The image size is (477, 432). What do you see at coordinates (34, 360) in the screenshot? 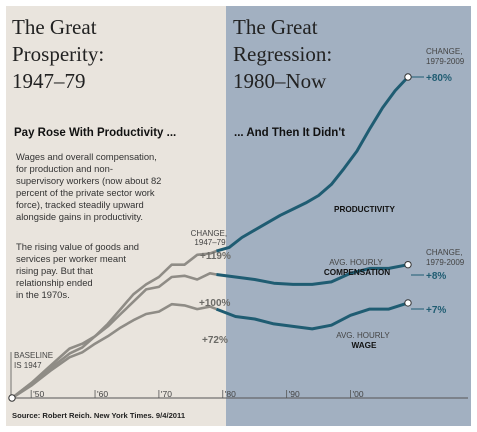
I see `baseline-label: BASELINE IS 1947` at bounding box center [34, 360].